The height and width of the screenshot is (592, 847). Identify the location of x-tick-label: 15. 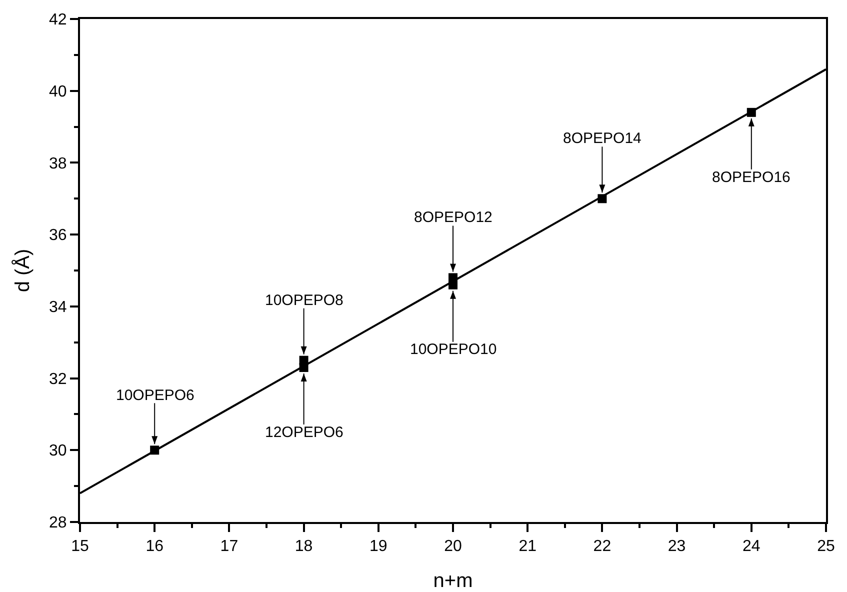
(80, 547).